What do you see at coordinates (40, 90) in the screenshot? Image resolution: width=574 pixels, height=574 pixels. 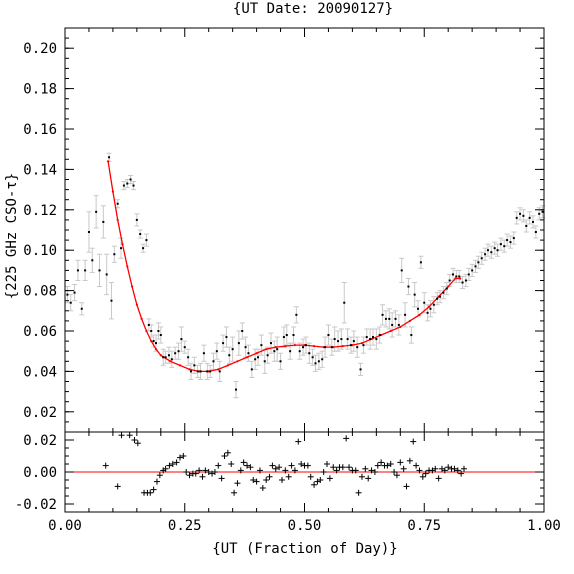 I see `y-tick-label: 0.18` at bounding box center [40, 90].